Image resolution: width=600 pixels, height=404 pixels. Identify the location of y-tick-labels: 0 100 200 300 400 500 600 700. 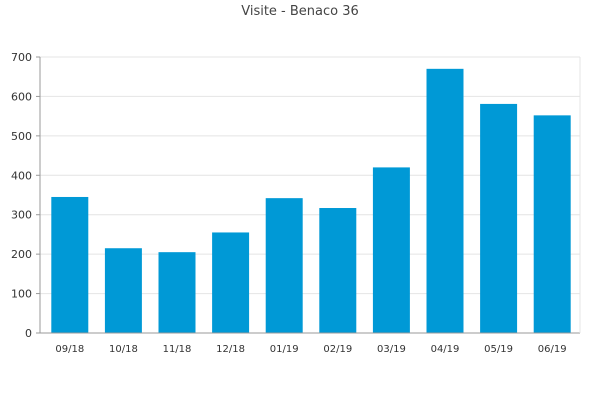
(21, 195).